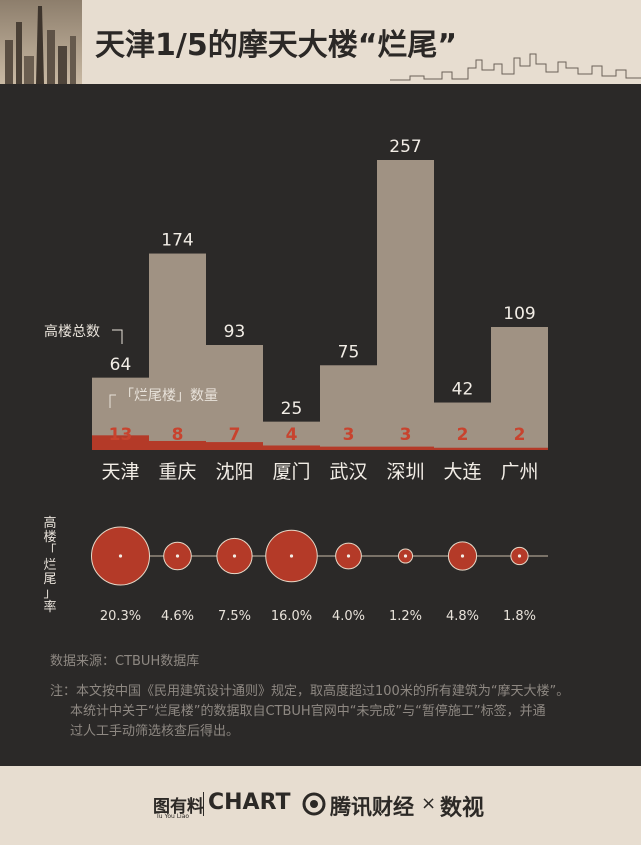  I want to click on legend-unfinished: 「烂尾楼」数量, so click(169, 396).